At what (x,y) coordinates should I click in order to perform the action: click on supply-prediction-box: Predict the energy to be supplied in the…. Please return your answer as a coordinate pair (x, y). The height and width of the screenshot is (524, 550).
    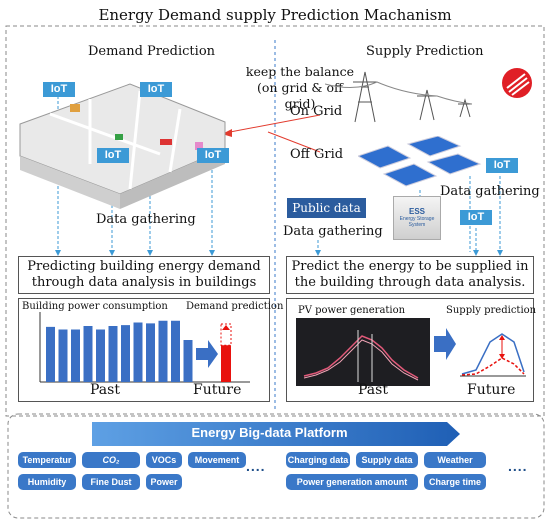
    Looking at the image, I should click on (410, 275).